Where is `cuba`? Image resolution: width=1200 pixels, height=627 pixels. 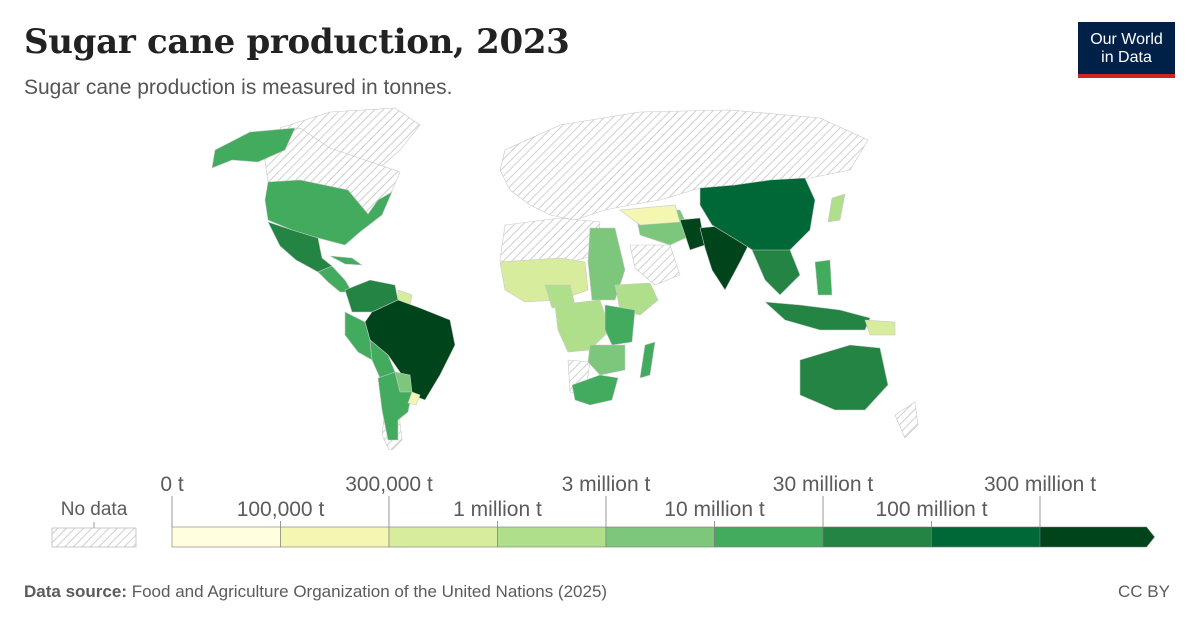
cuba is located at coordinates (346, 260).